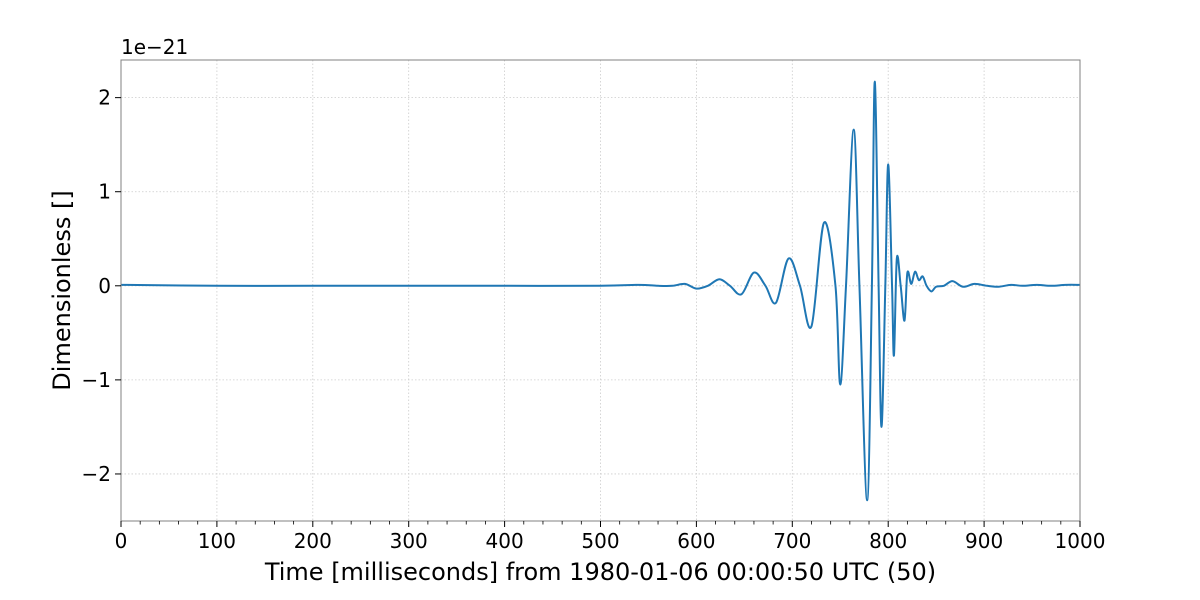 The height and width of the screenshot is (600, 1200). What do you see at coordinates (217, 541) in the screenshot?
I see `x-tick-label: 100` at bounding box center [217, 541].